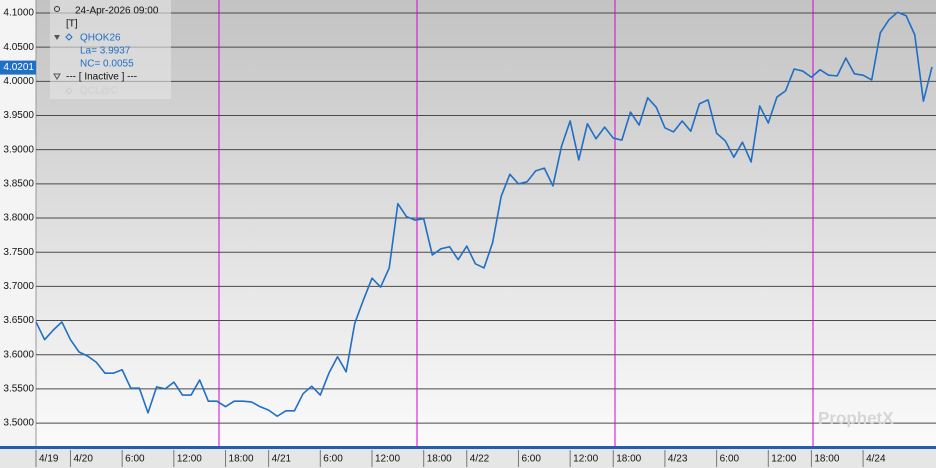 This screenshot has height=468, width=936. Describe the element at coordinates (100, 38) in the screenshot. I see `legend-entry: QHOK26` at that location.